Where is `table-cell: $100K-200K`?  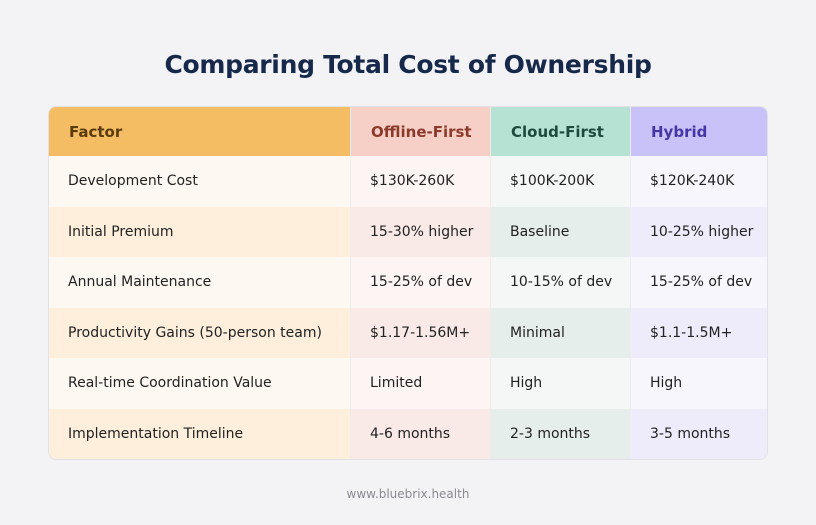 table-cell: $100K-200K is located at coordinates (560, 181).